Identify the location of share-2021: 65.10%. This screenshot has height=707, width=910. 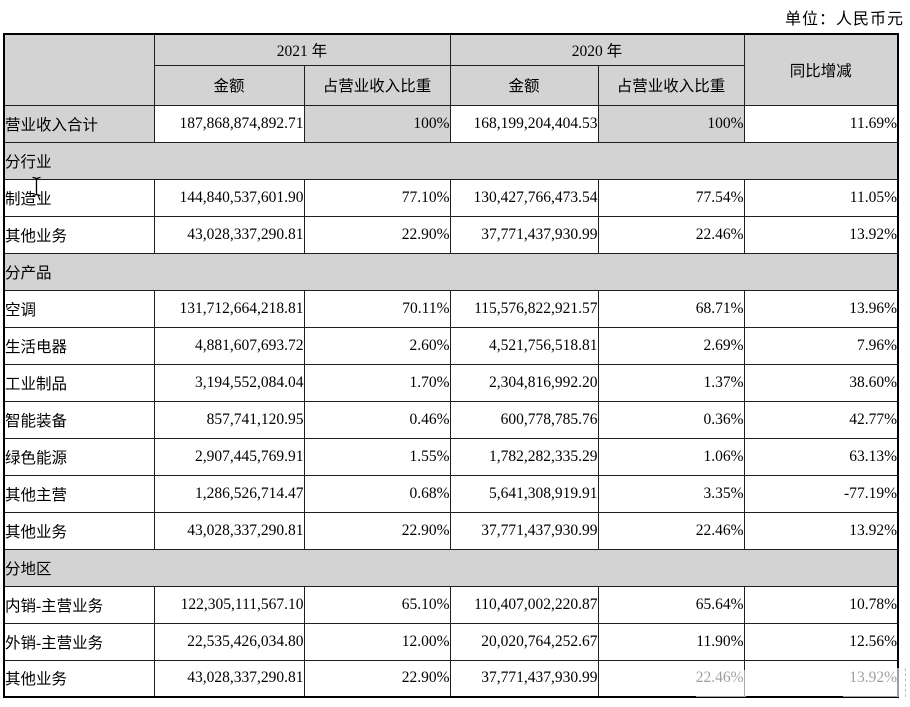
(377, 604).